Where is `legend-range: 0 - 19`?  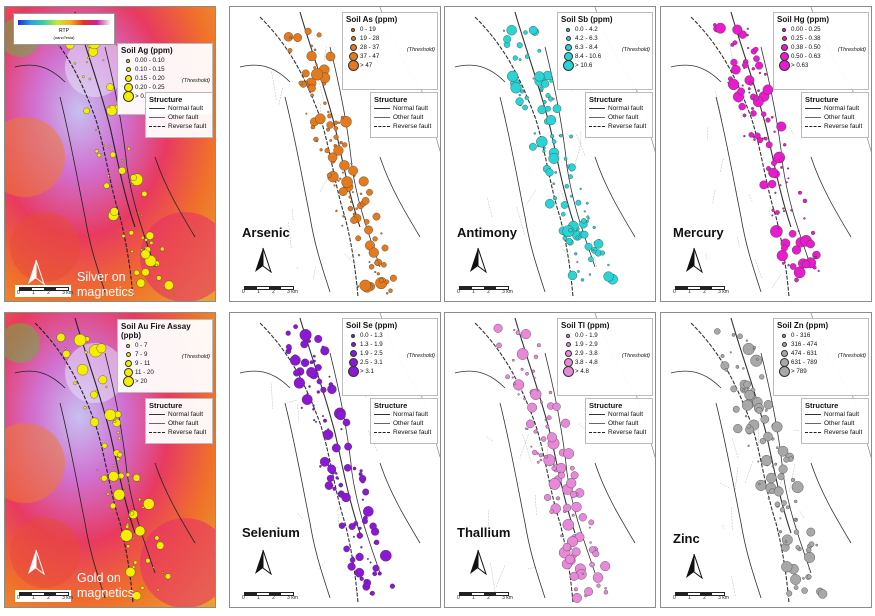 legend-range: 0 - 19 is located at coordinates (368, 29).